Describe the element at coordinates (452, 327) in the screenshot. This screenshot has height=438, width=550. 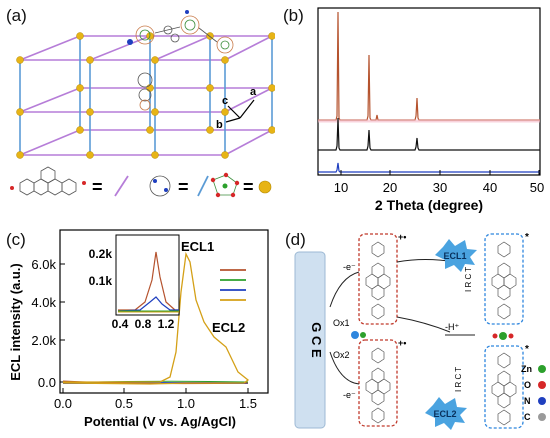
I see `minus-h-label: -H⁺` at that location.